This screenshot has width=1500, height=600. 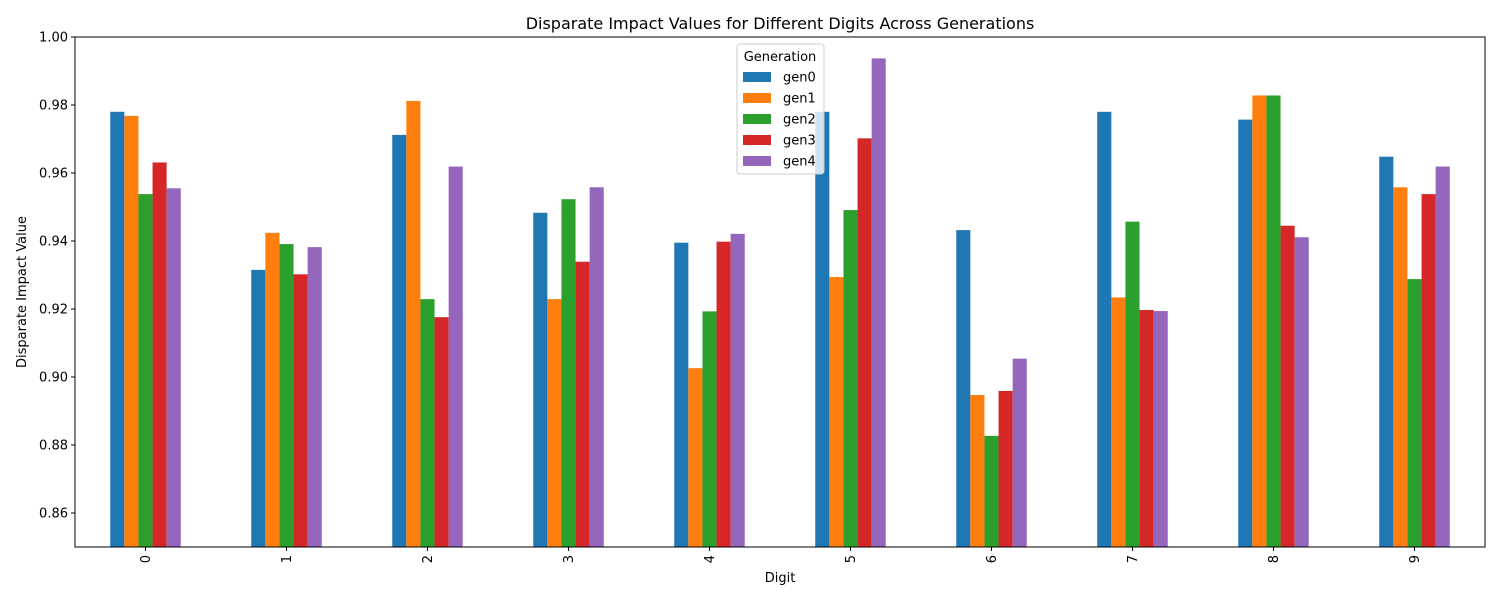 What do you see at coordinates (1415, 559) in the screenshot?
I see `x-tick-label: 9` at bounding box center [1415, 559].